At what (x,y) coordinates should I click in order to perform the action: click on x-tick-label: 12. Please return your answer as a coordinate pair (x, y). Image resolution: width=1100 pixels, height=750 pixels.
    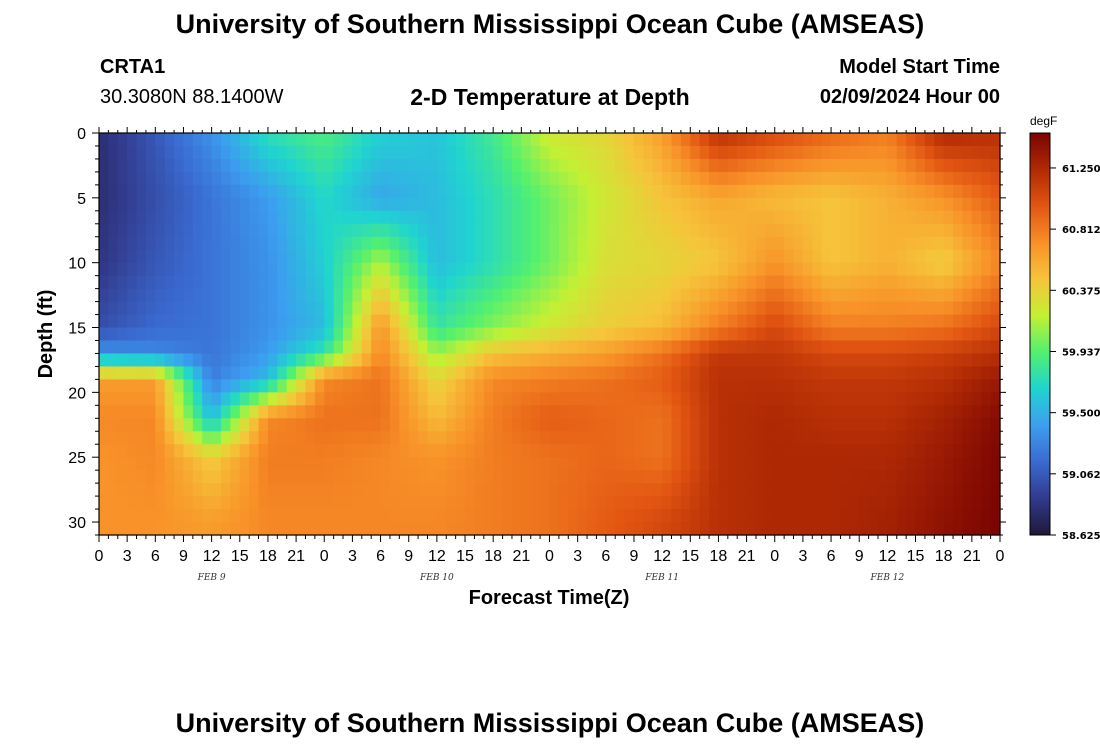
    Looking at the image, I should click on (662, 556).